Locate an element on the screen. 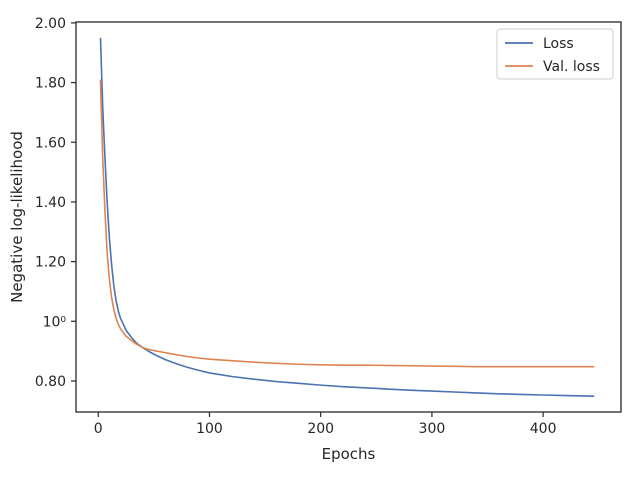 The width and height of the screenshot is (640, 480). y-axis-title: Negative log-likelihood is located at coordinates (17, 217).